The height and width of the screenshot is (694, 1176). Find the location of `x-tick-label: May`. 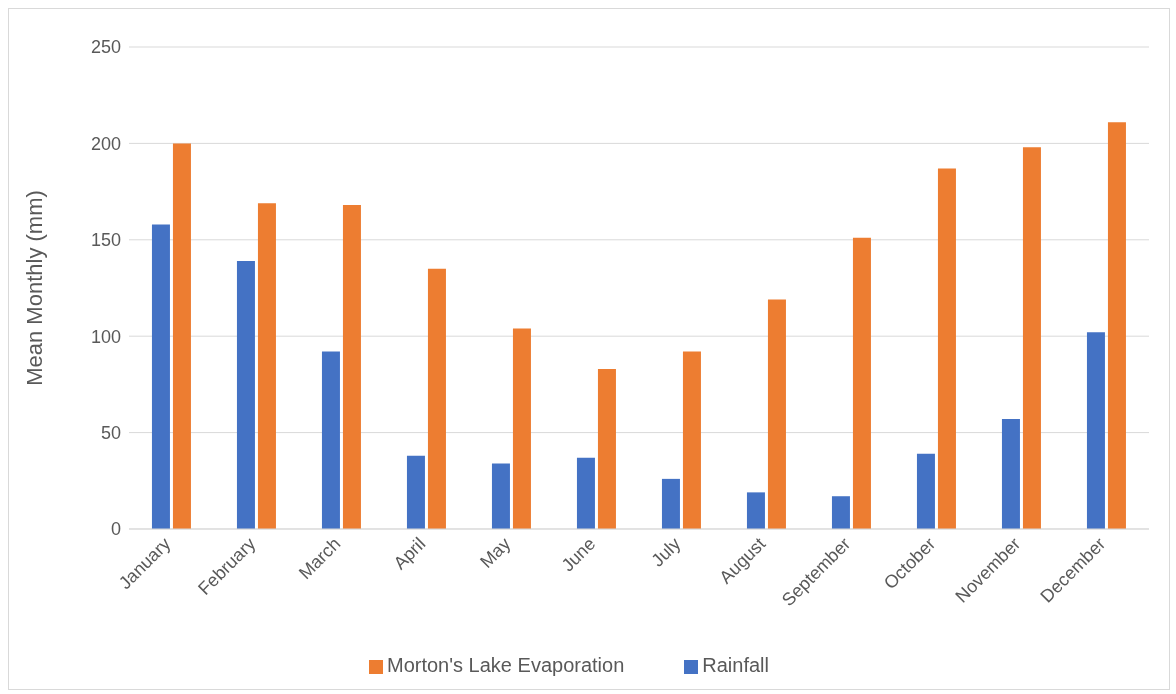

x-tick-label: May is located at coordinates (495, 552).